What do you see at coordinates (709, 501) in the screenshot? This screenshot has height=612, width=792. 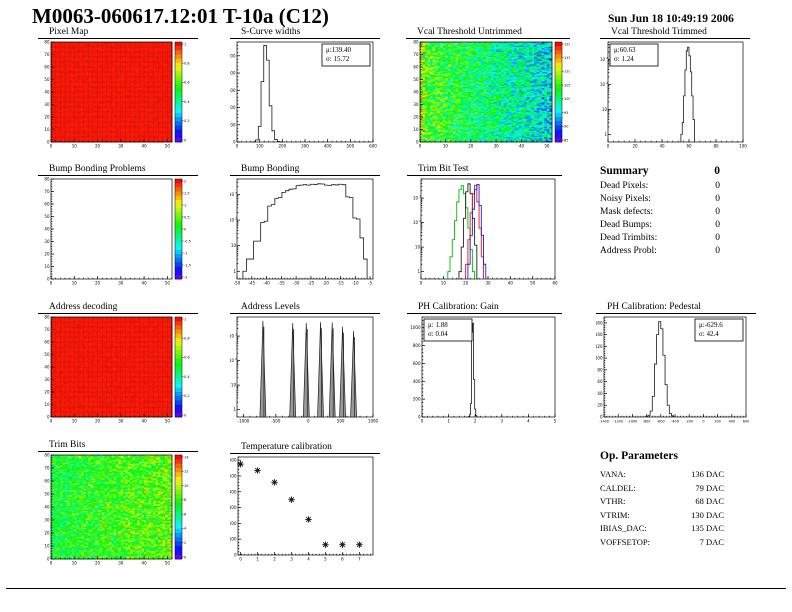 I see `op-parameter-row-value: 68 DAC` at bounding box center [709, 501].